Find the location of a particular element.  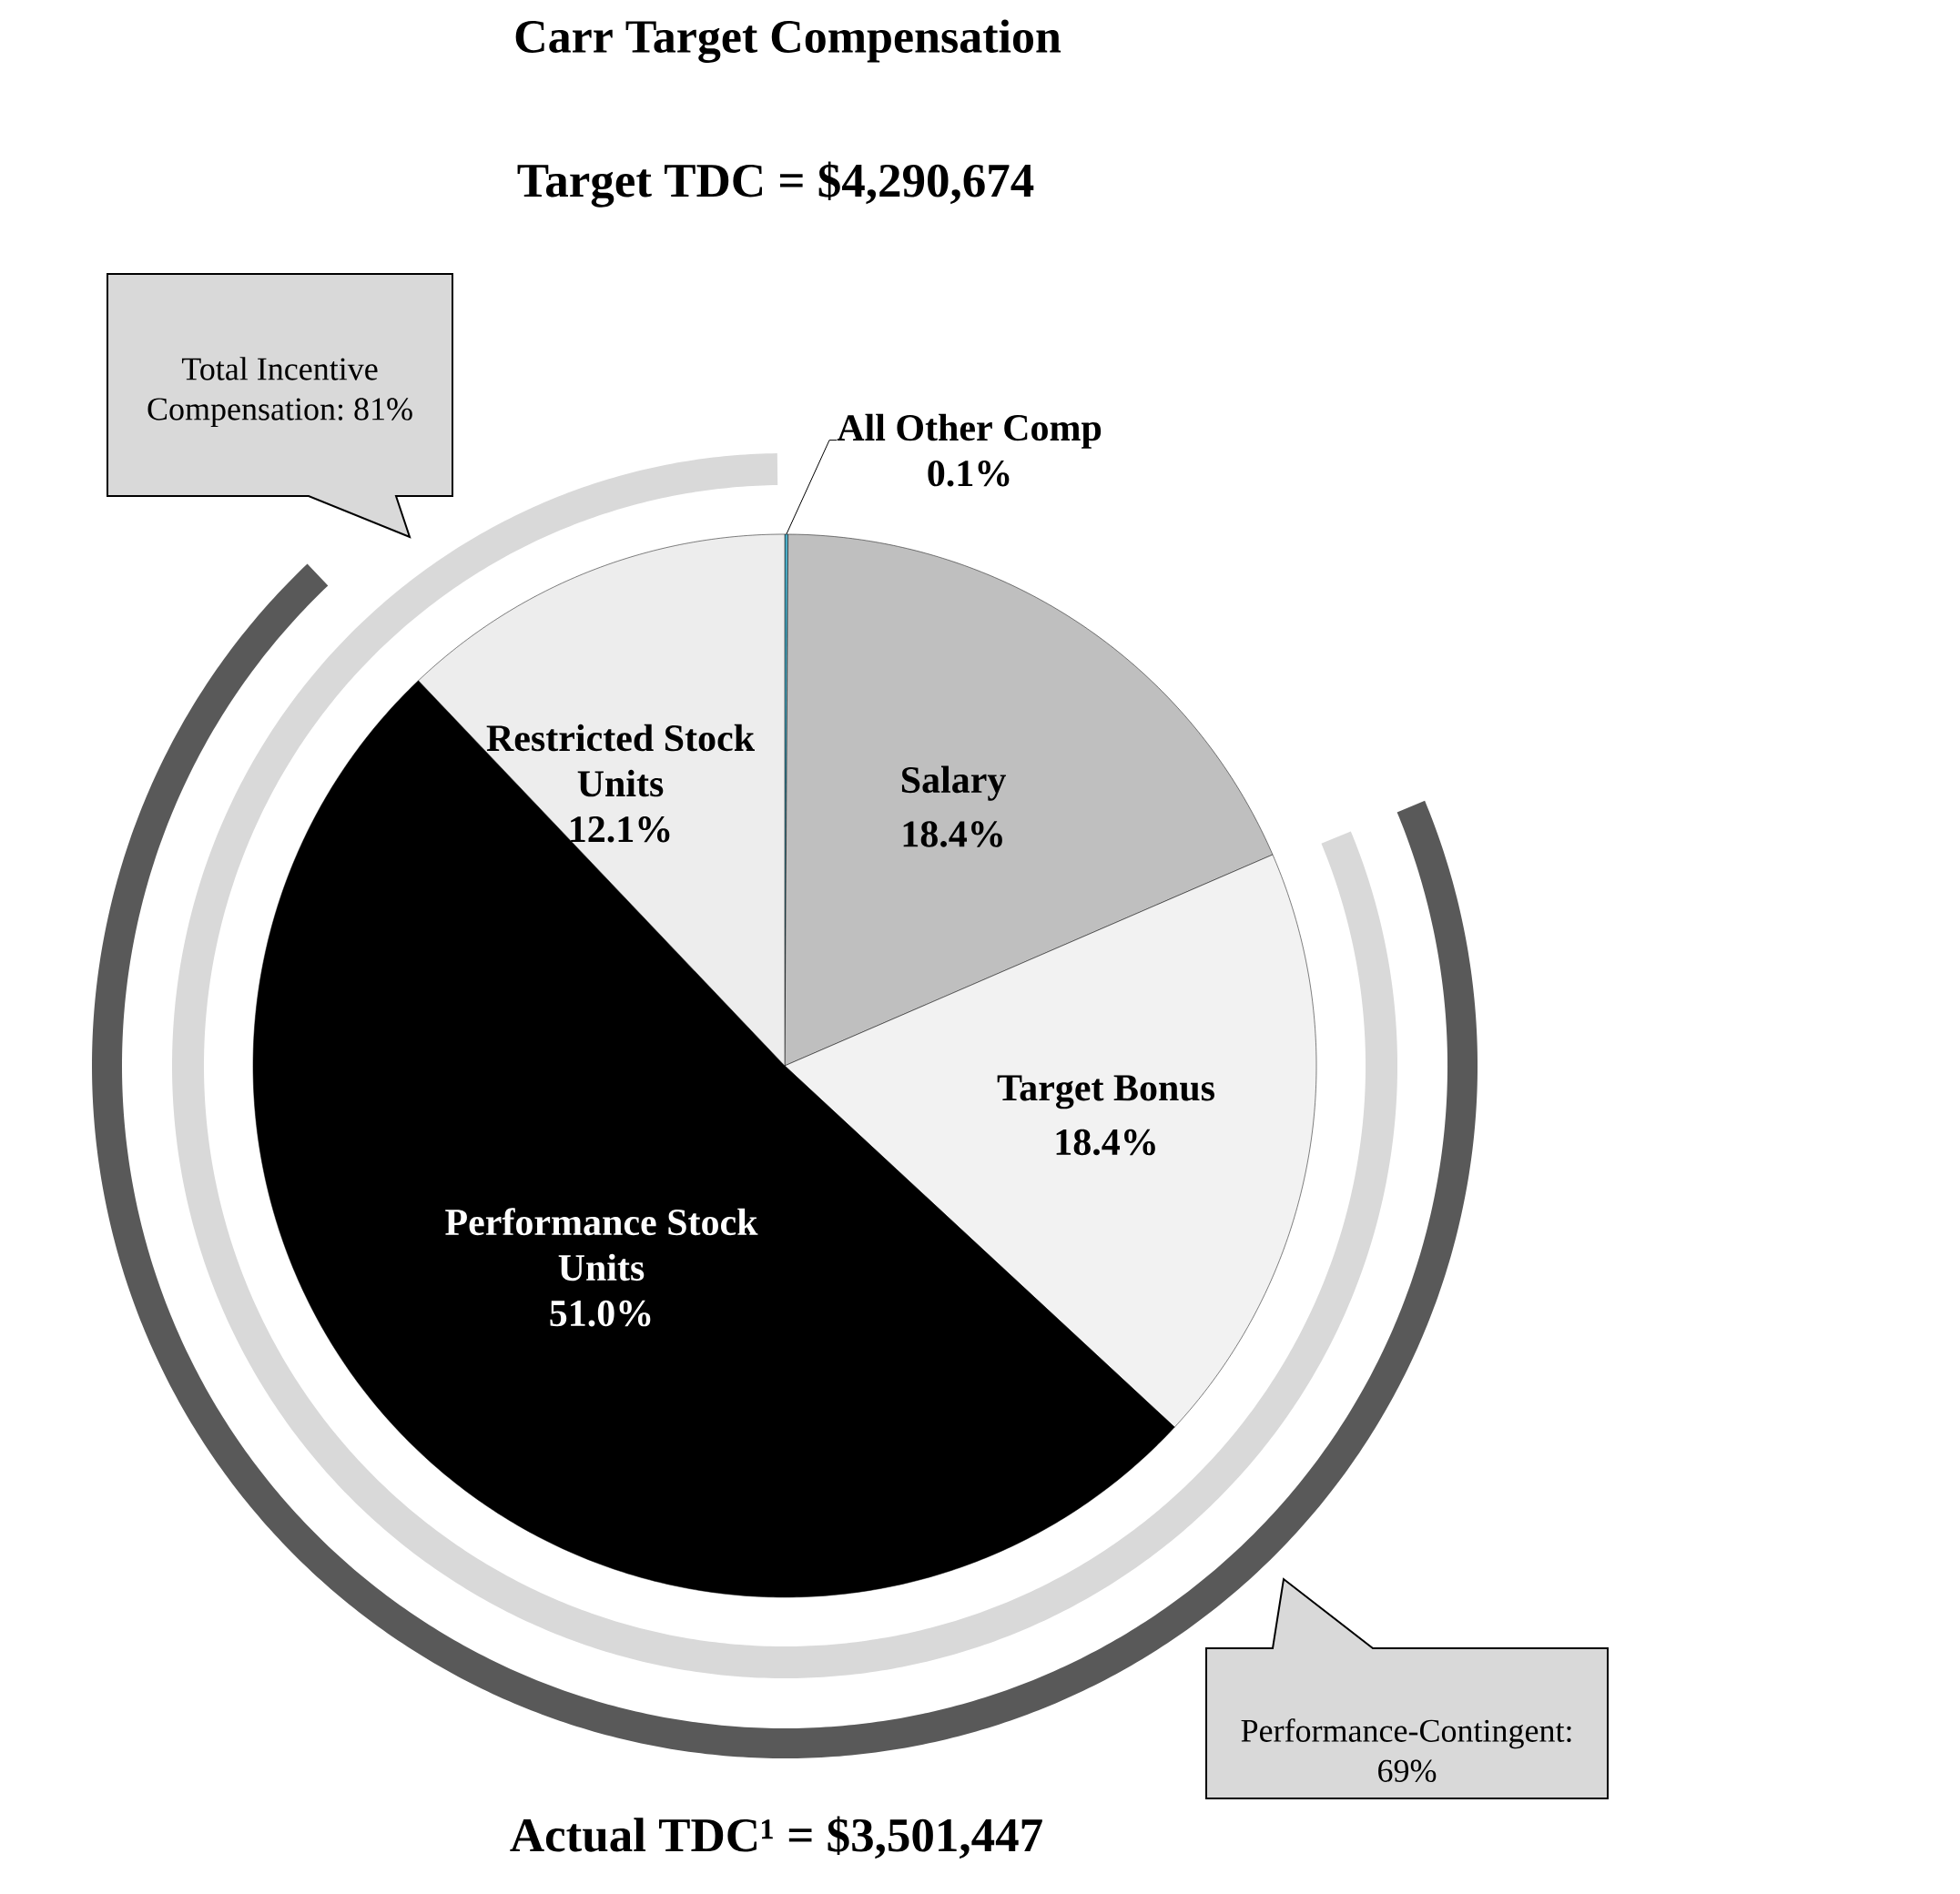

slice-label: Salary is located at coordinates (953, 783).